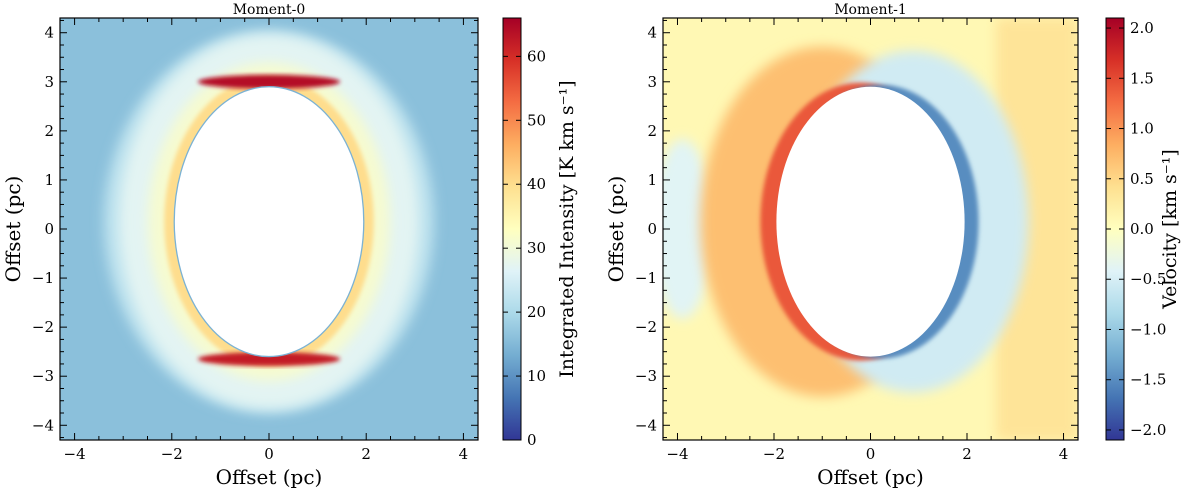 The image size is (1200, 496). Describe the element at coordinates (677, 454) in the screenshot. I see `m1-xtick-label: −4` at that location.